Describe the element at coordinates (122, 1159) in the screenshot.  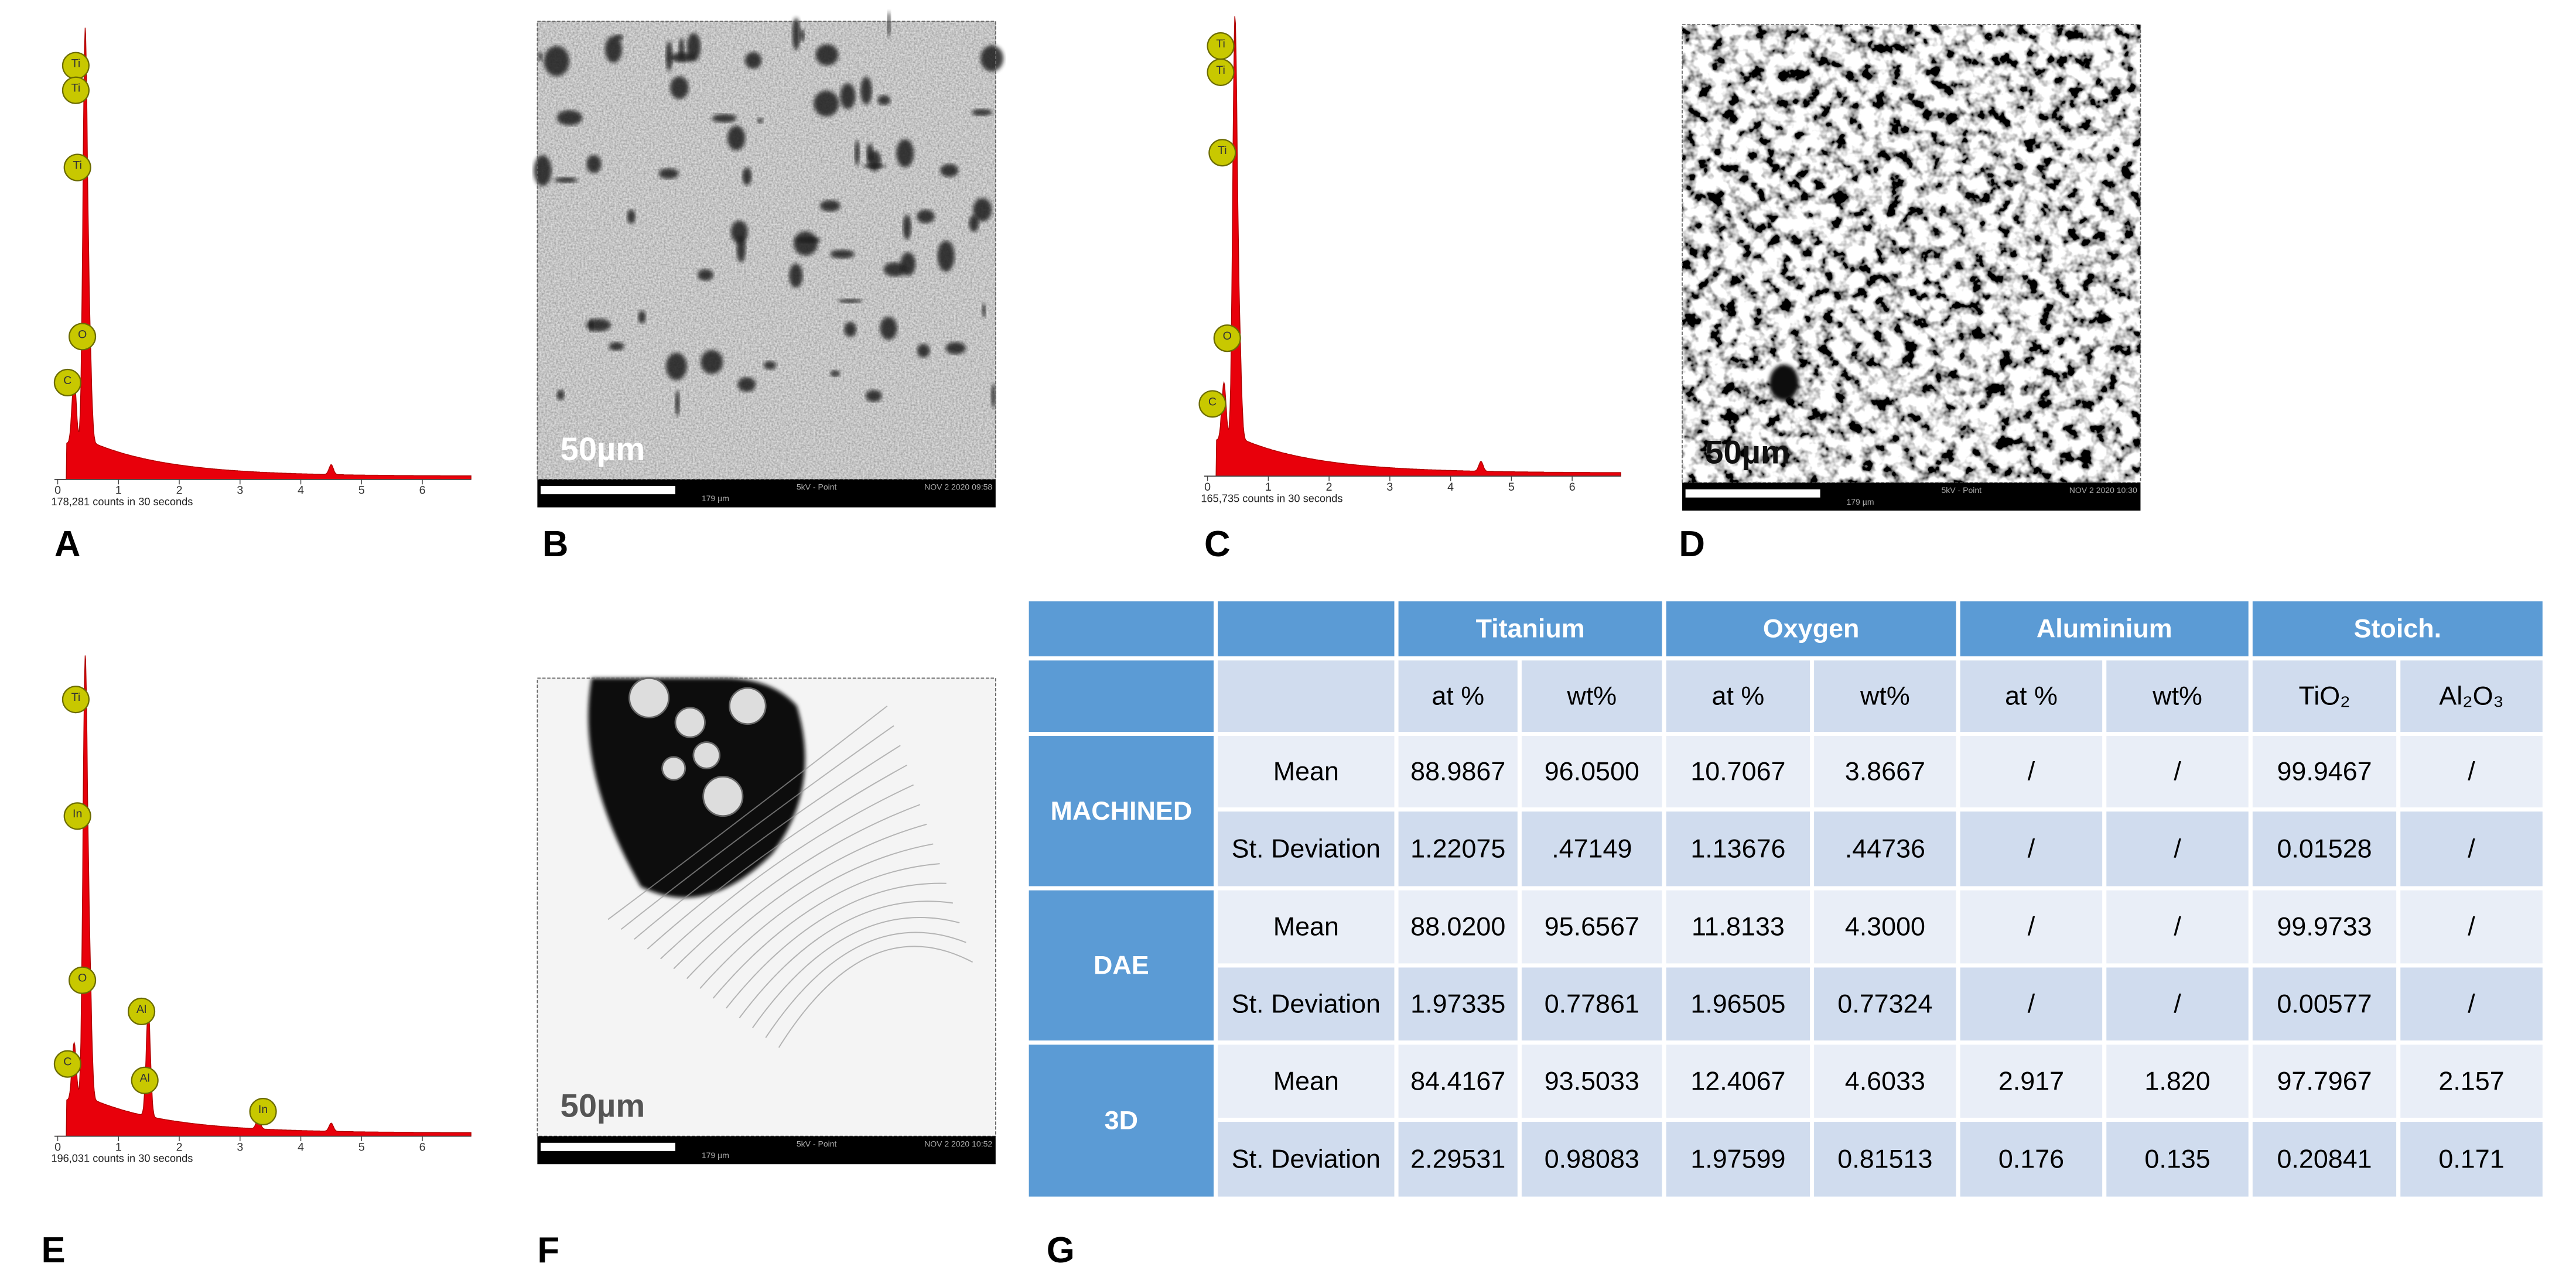
I see `counts: 196,031 counts in 30 seconds` at that location.